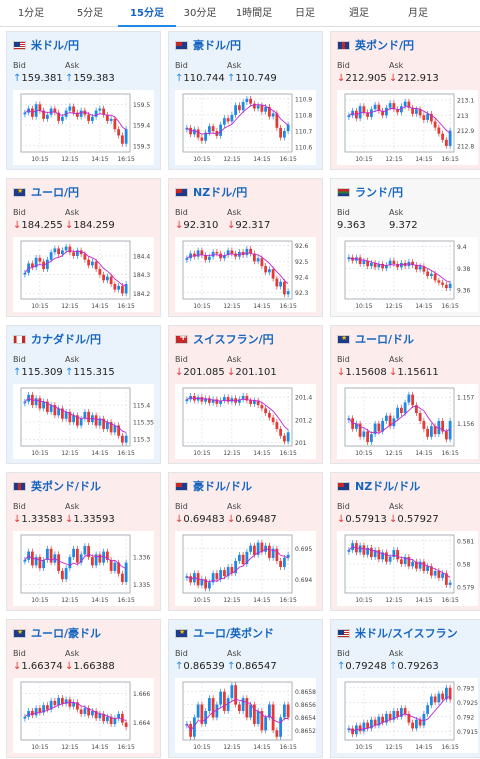 The height and width of the screenshot is (759, 480). I want to click on price-chart: 0.581 0.58 0.579 10:15 12:15 14:15 16:15, so click(407, 568).